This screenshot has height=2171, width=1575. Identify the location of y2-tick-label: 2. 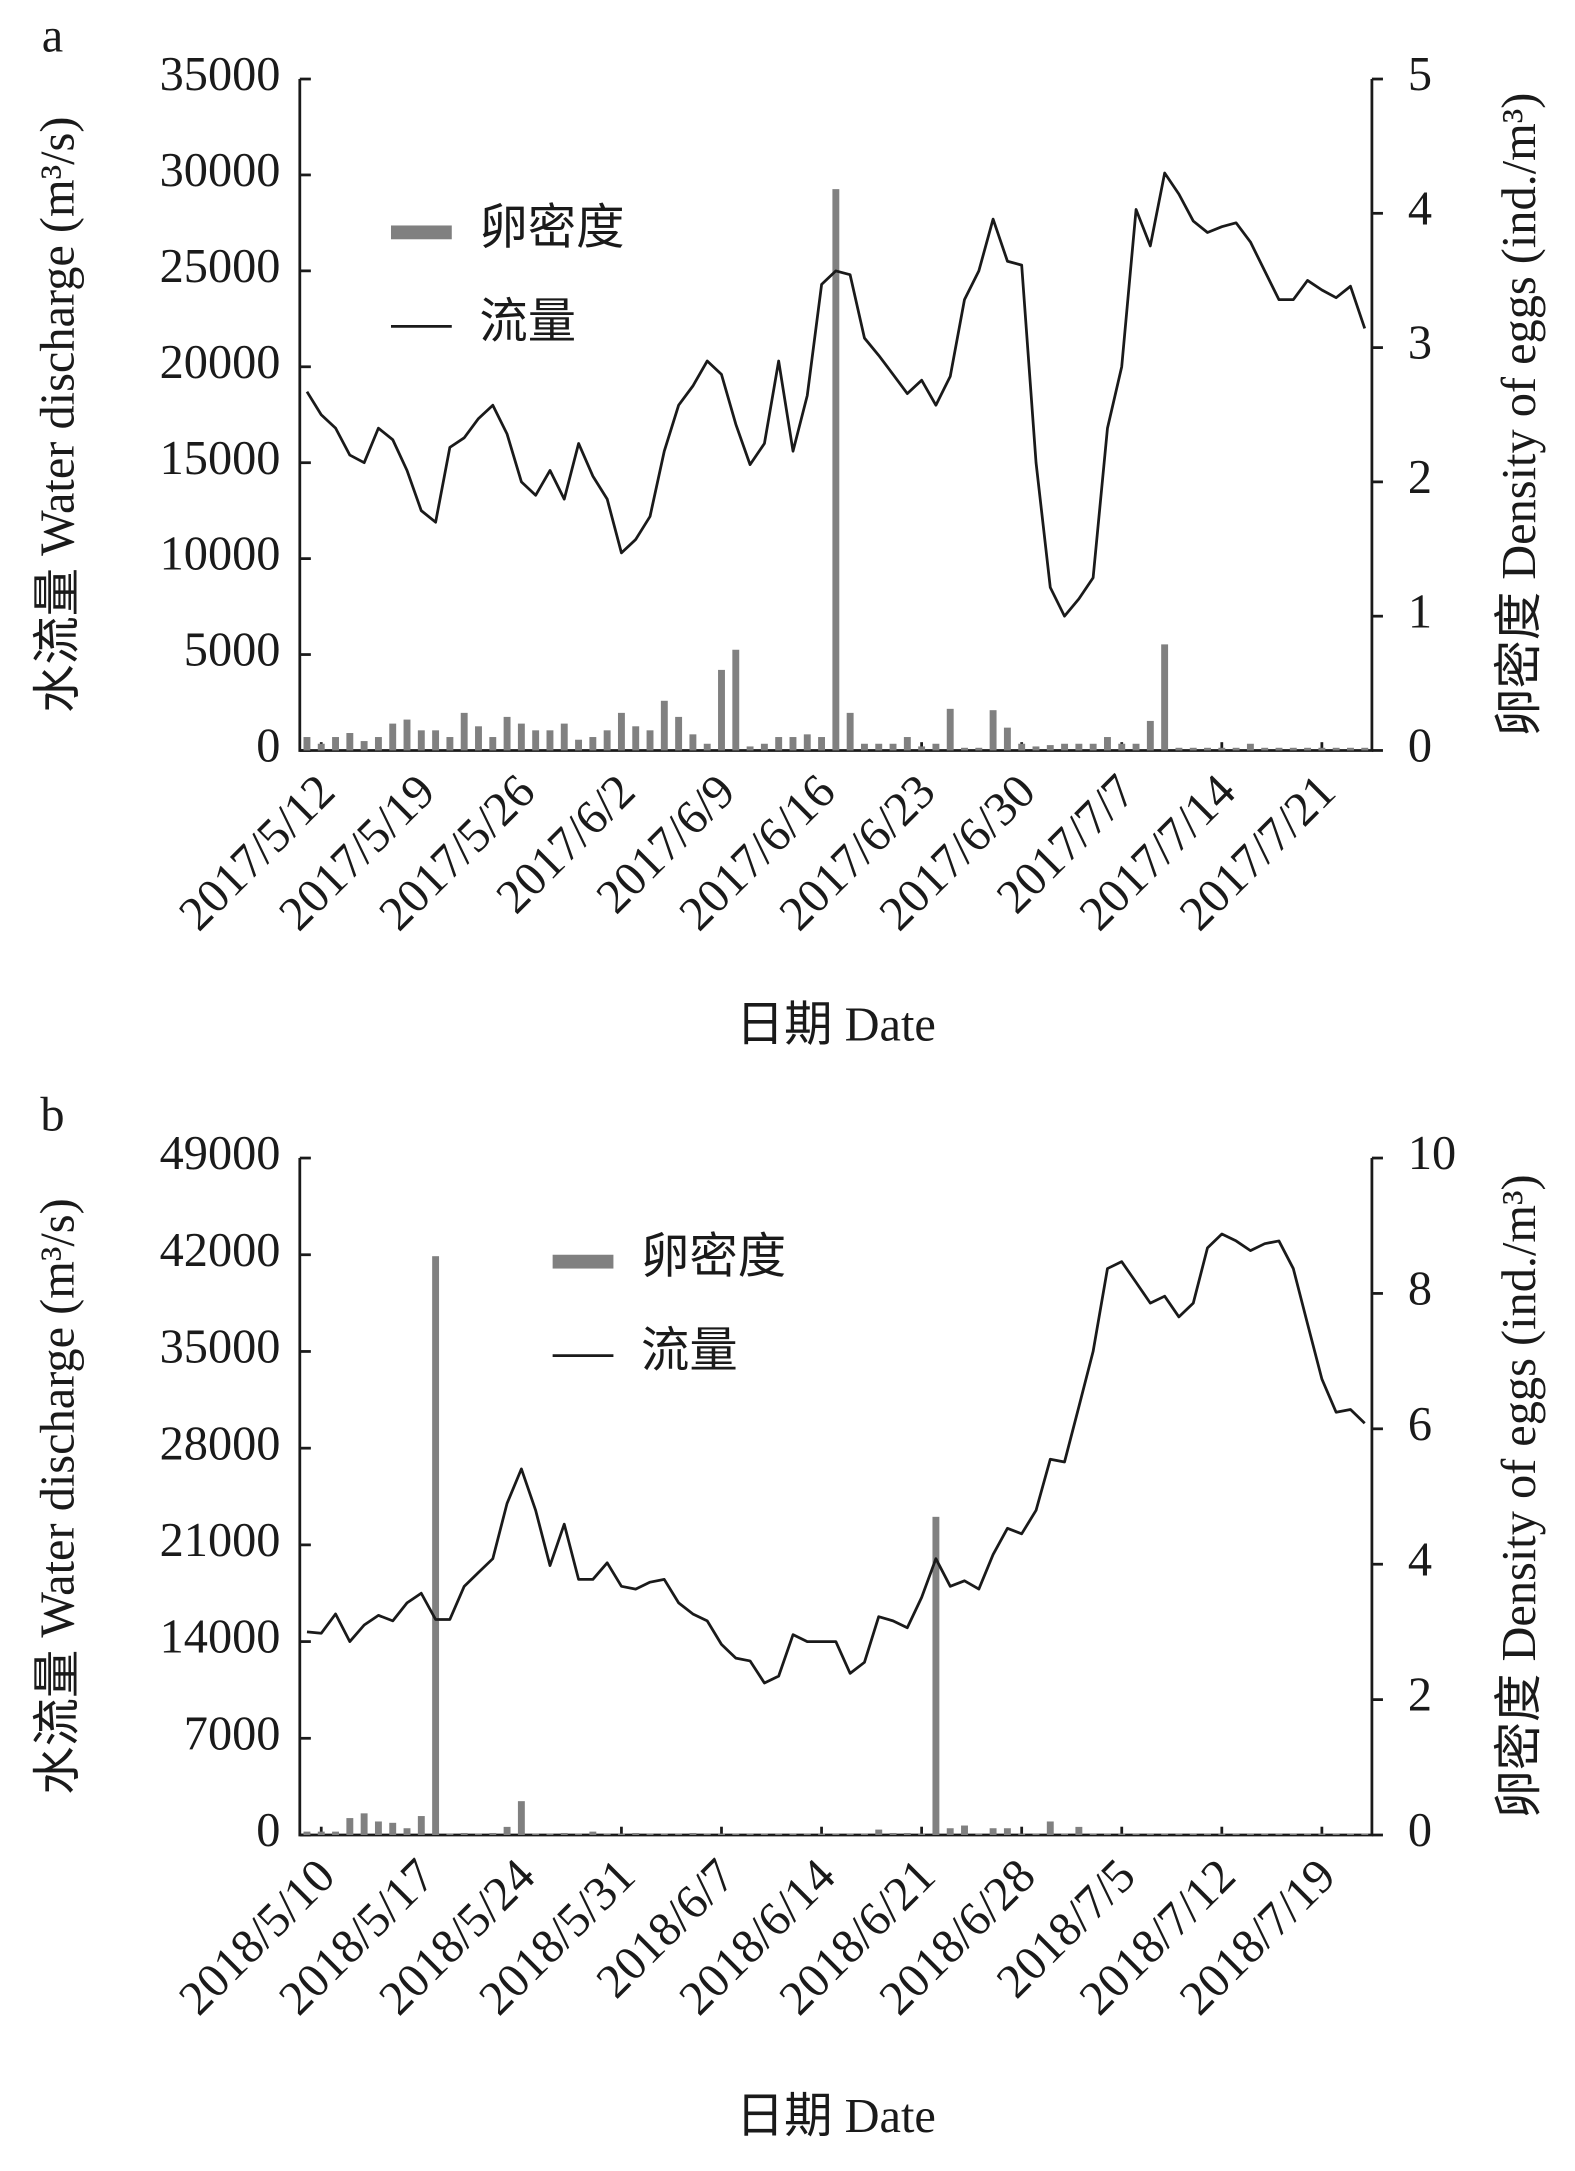
(1420, 477).